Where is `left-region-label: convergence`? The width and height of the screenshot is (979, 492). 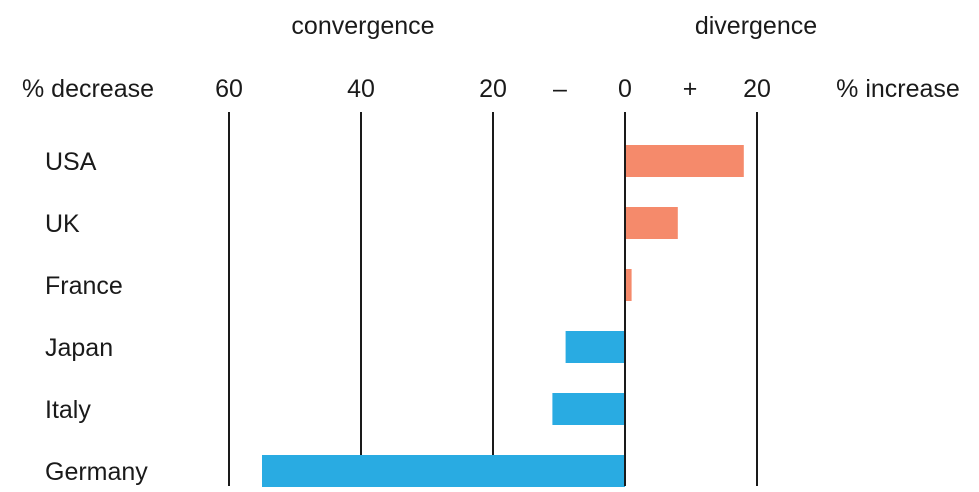 left-region-label: convergence is located at coordinates (362, 26).